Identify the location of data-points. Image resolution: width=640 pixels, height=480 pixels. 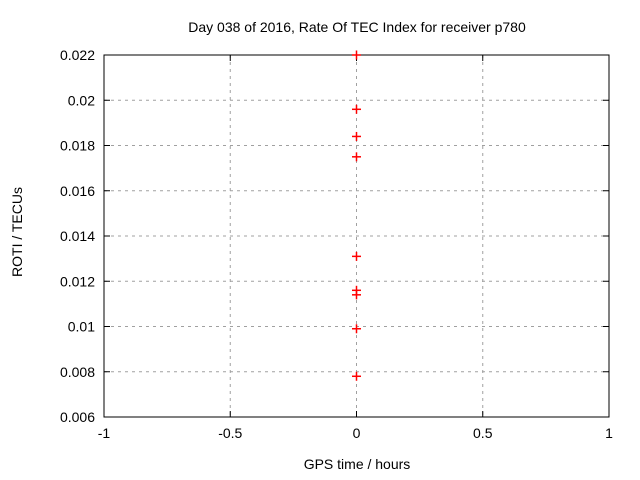
(356, 215).